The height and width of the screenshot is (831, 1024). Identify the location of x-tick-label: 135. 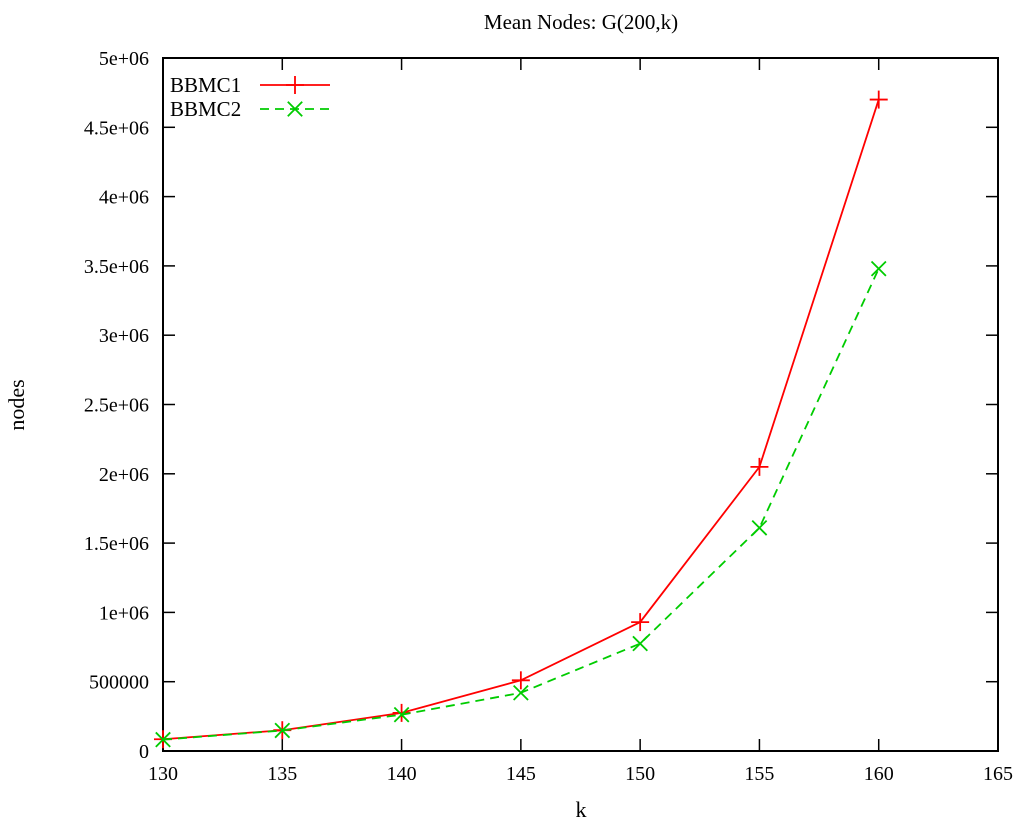
(282, 774).